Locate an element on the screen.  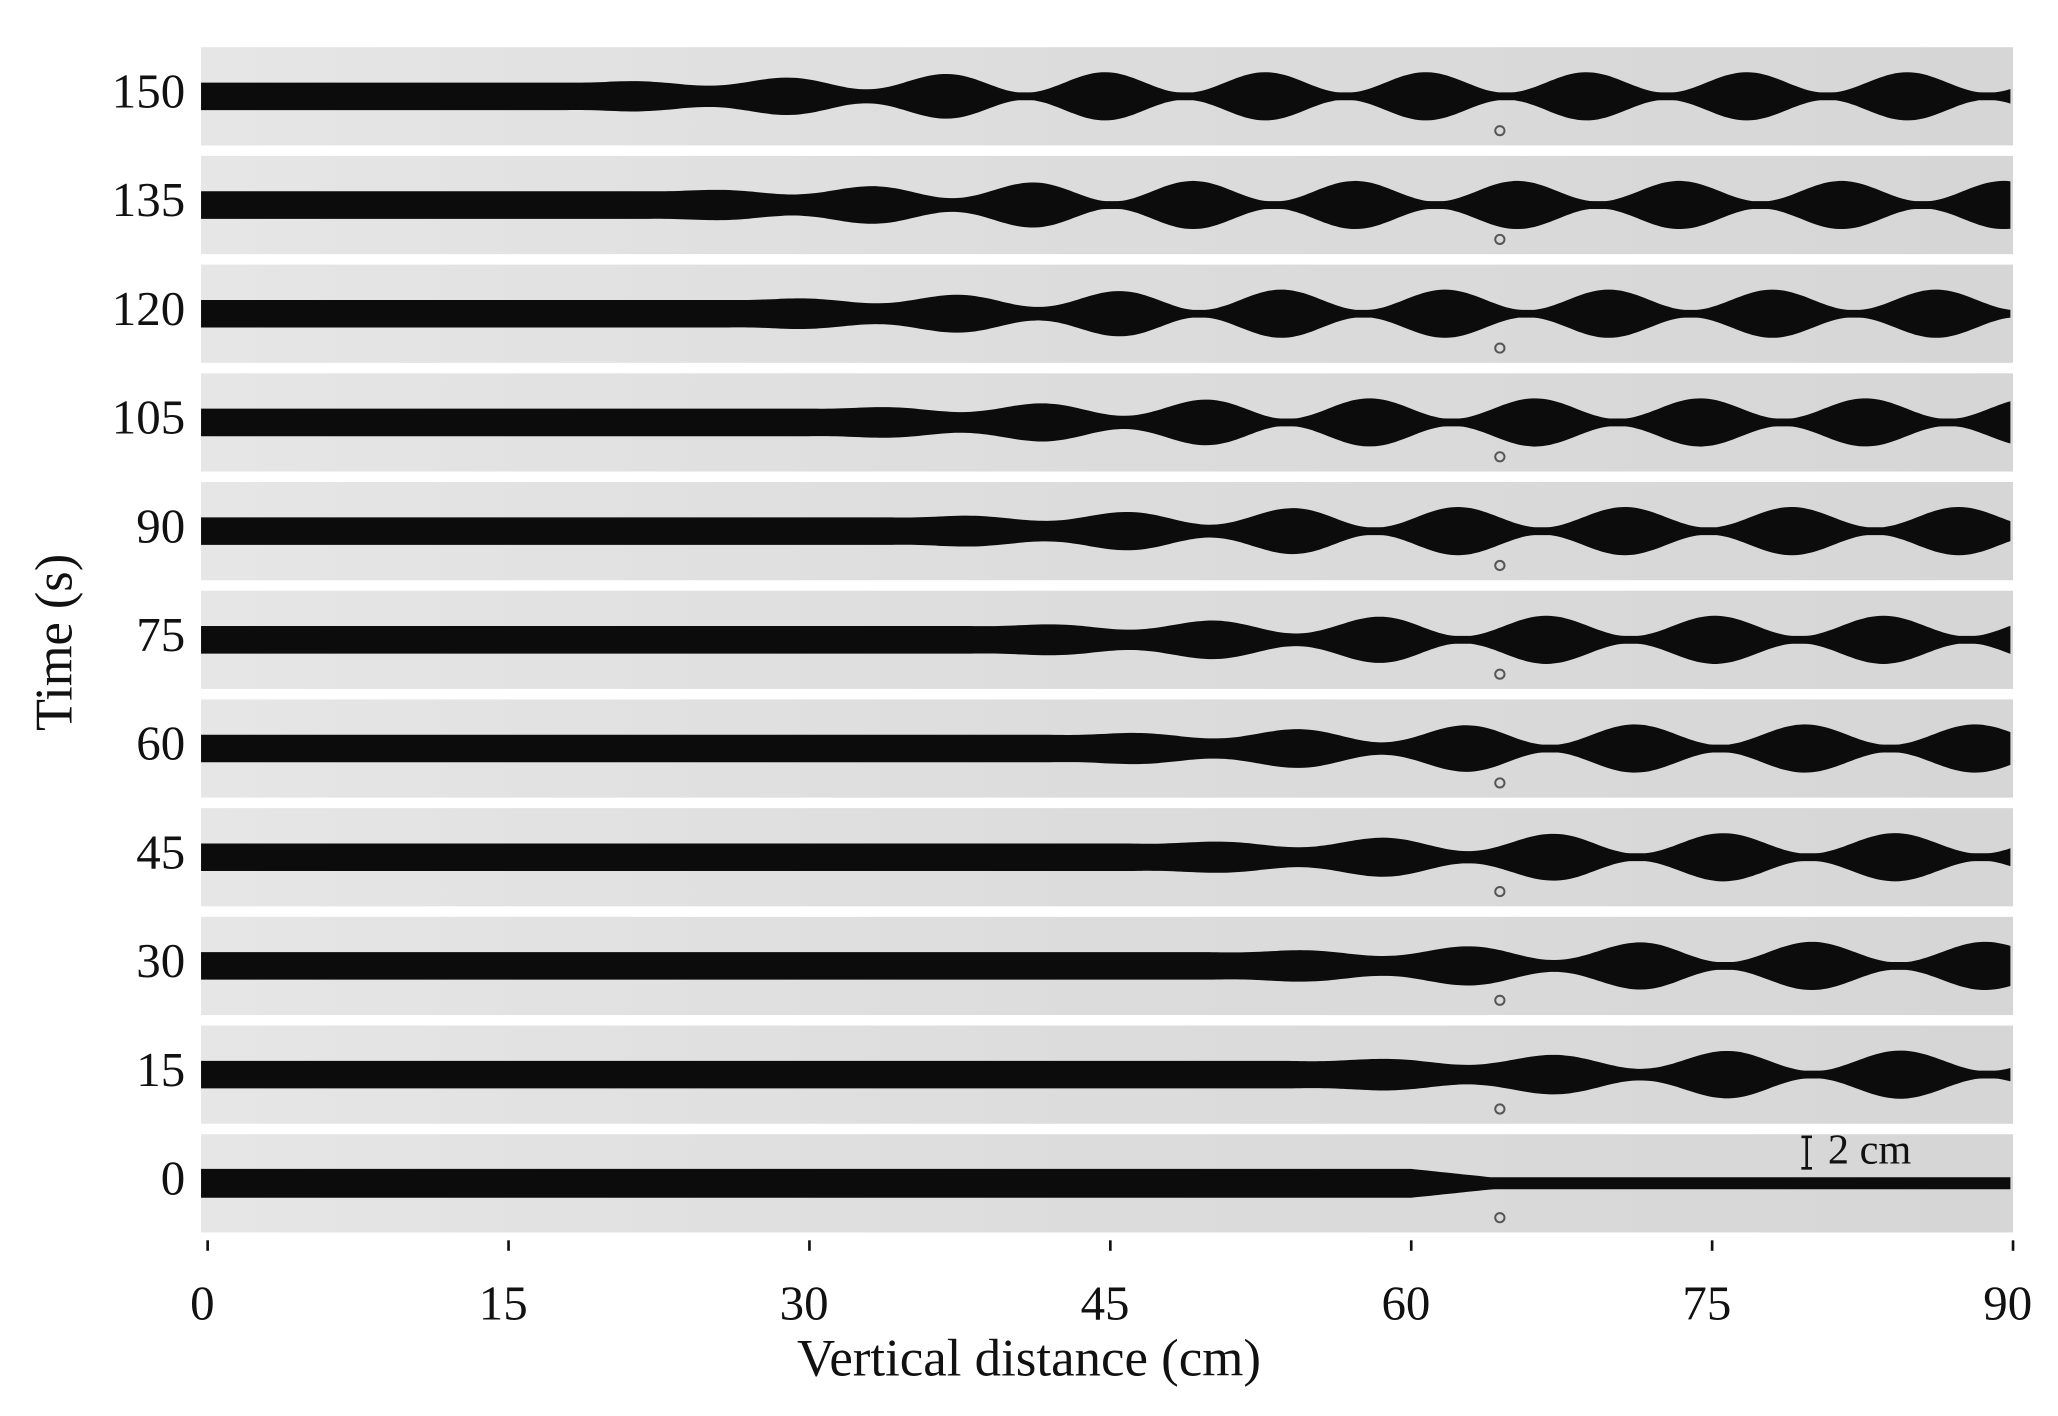
x-axis-label: Vertical distance (cm) is located at coordinates (1029, 1359).